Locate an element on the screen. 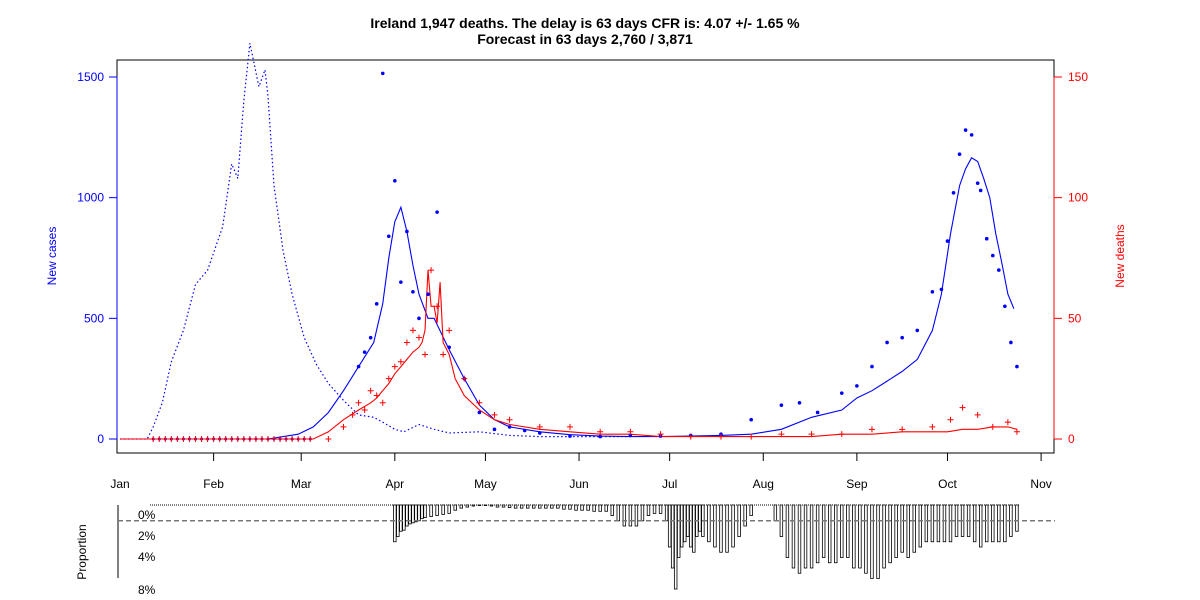 This screenshot has height=600, width=1200. left-tick-label: 1000 is located at coordinates (90, 198).